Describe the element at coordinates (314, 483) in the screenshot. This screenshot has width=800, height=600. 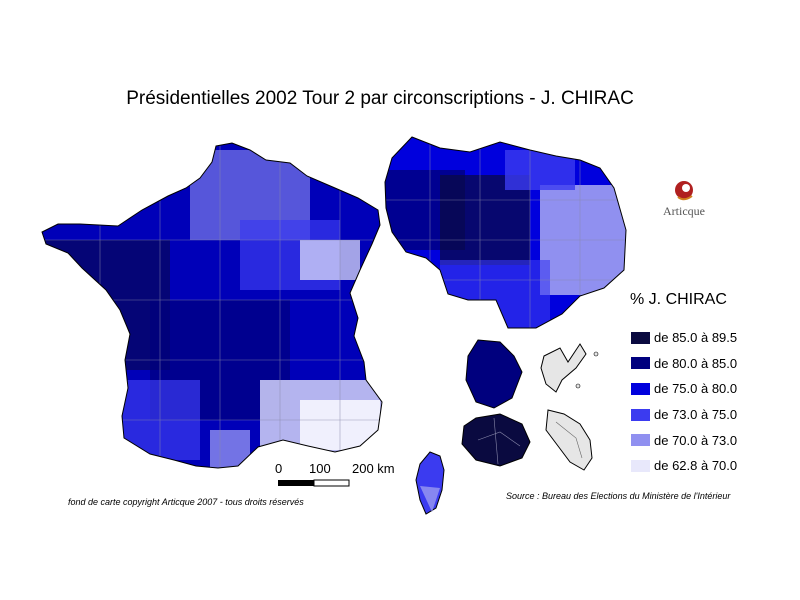
I see `scale-bar` at that location.